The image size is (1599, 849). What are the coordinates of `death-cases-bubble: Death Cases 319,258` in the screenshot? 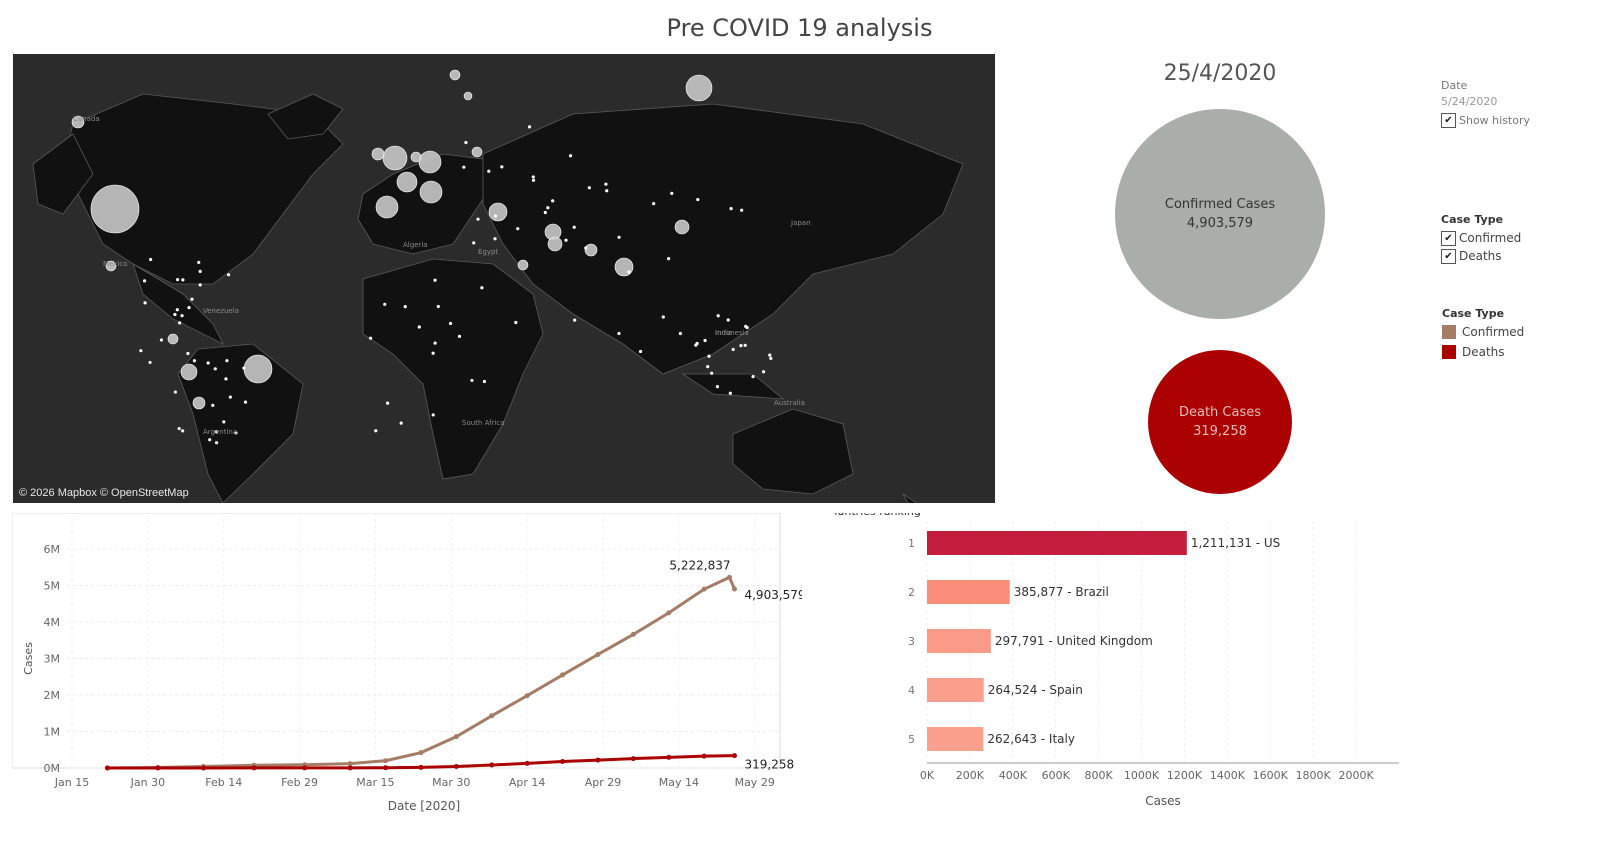 It's located at (1220, 422).